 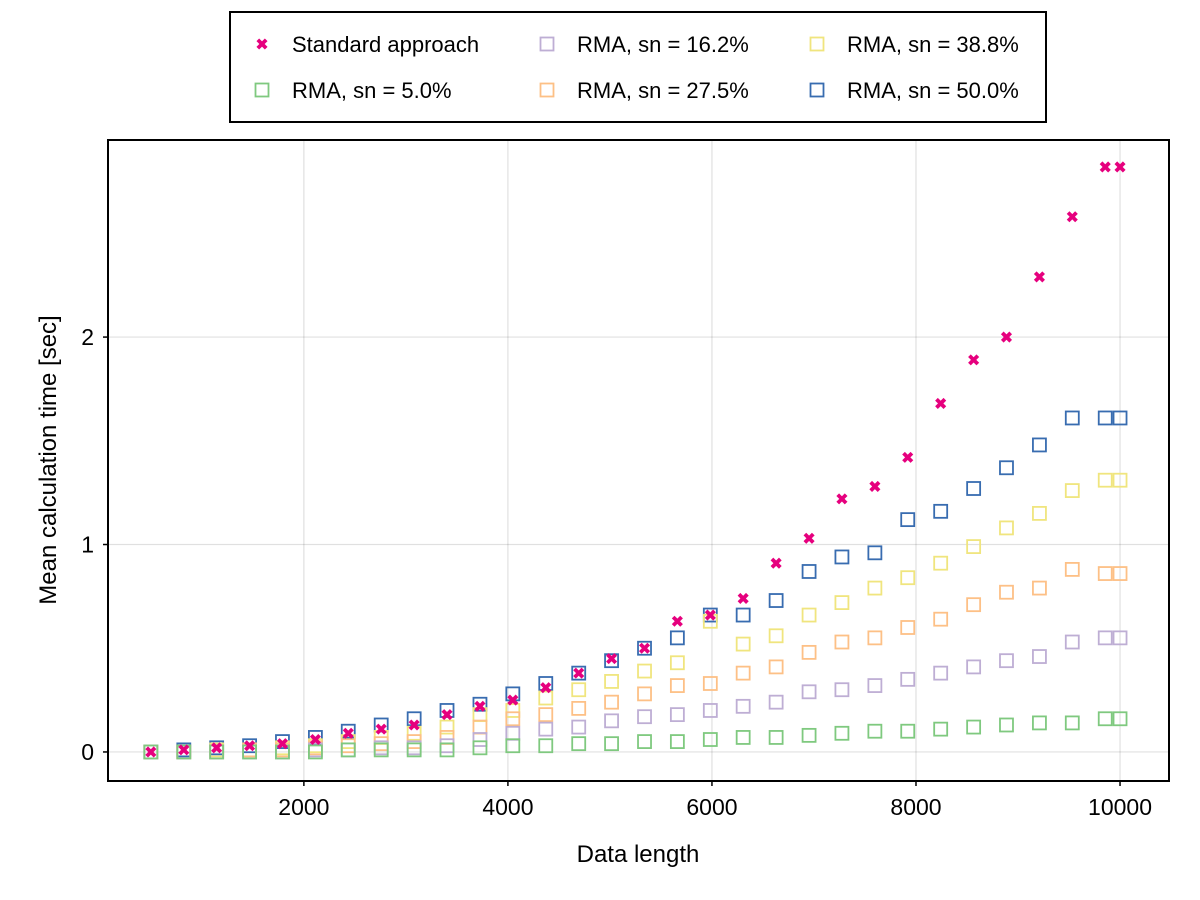 What do you see at coordinates (915, 807) in the screenshot?
I see `x-tick-label: 8000` at bounding box center [915, 807].